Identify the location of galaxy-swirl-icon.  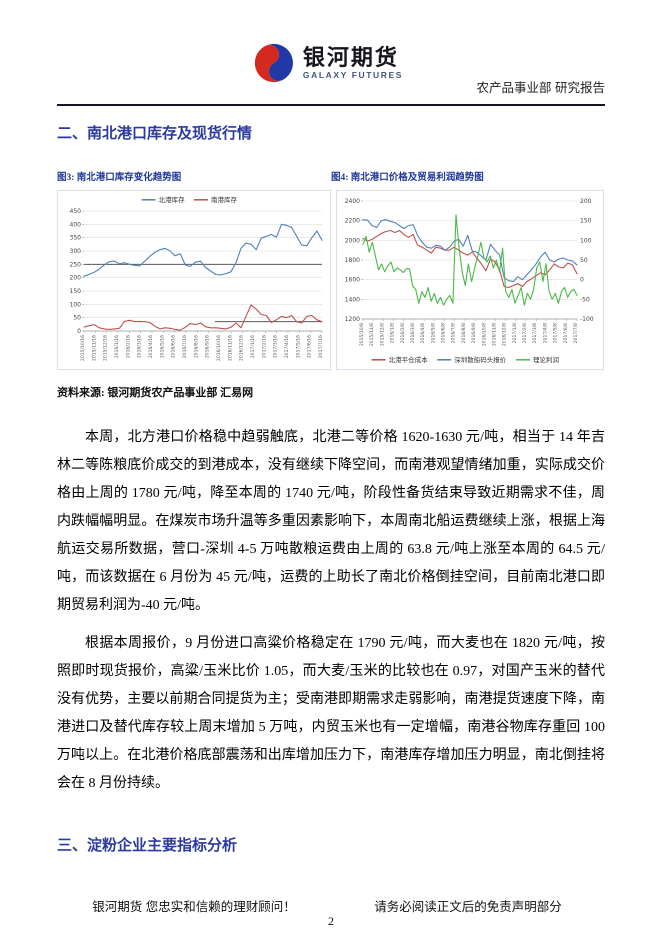
(273, 63).